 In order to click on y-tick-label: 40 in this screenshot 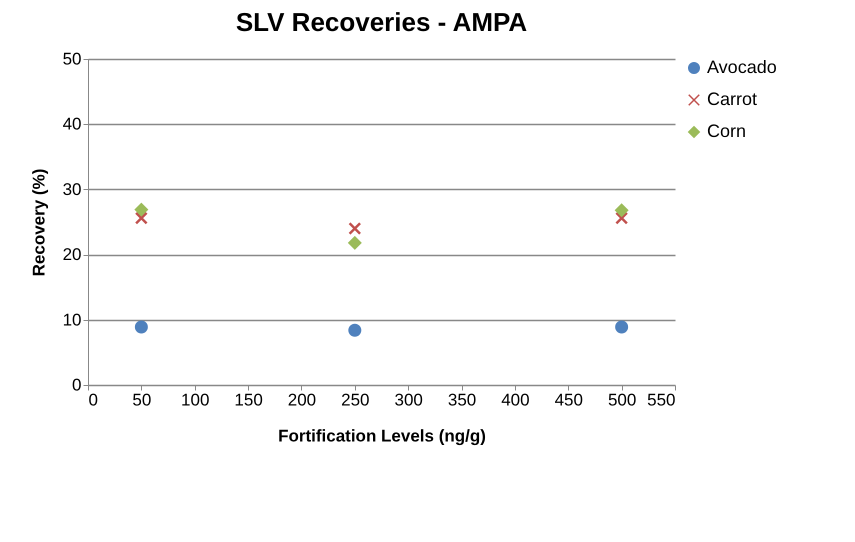, I will do `click(72, 124)`.